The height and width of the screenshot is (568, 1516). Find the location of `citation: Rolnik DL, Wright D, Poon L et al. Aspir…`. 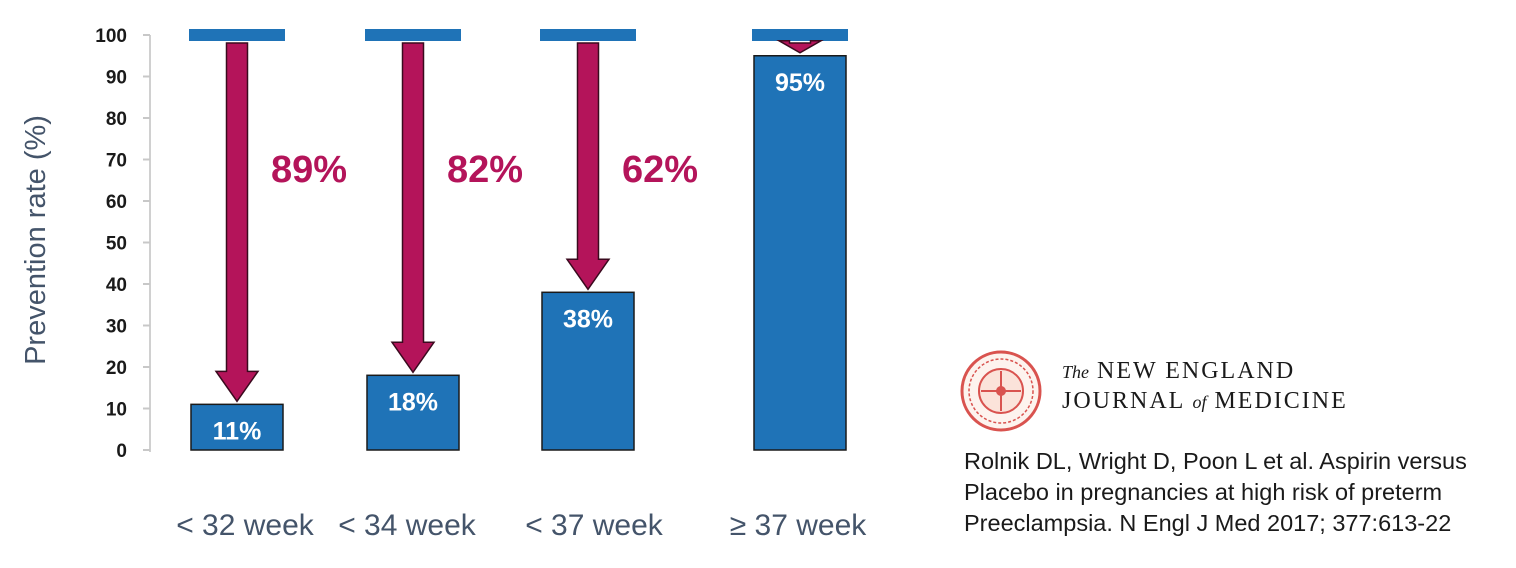

citation: Rolnik DL, Wright D, Poon L et al. Aspir… is located at coordinates (1236, 492).